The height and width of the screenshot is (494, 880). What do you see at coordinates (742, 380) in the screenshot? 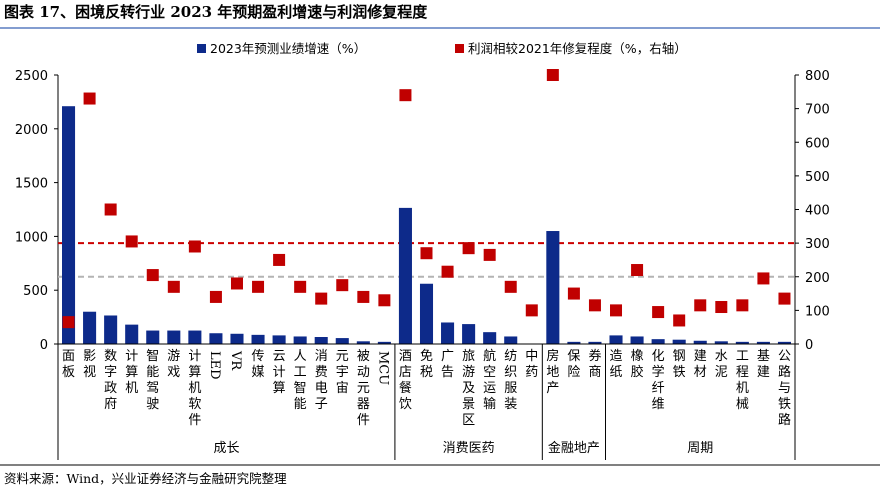
I see `category-label: 工程机械` at bounding box center [742, 380].